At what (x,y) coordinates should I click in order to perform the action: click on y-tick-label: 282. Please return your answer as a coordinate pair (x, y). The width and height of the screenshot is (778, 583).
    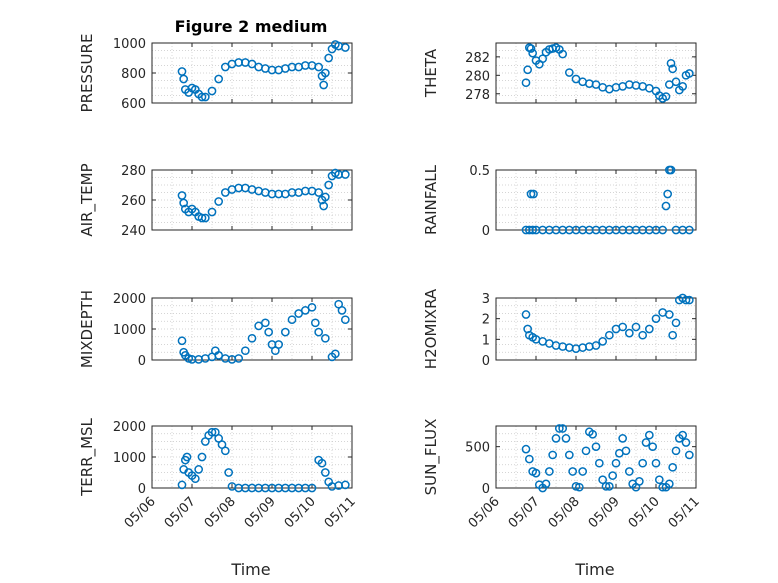
    Looking at the image, I should click on (477, 58).